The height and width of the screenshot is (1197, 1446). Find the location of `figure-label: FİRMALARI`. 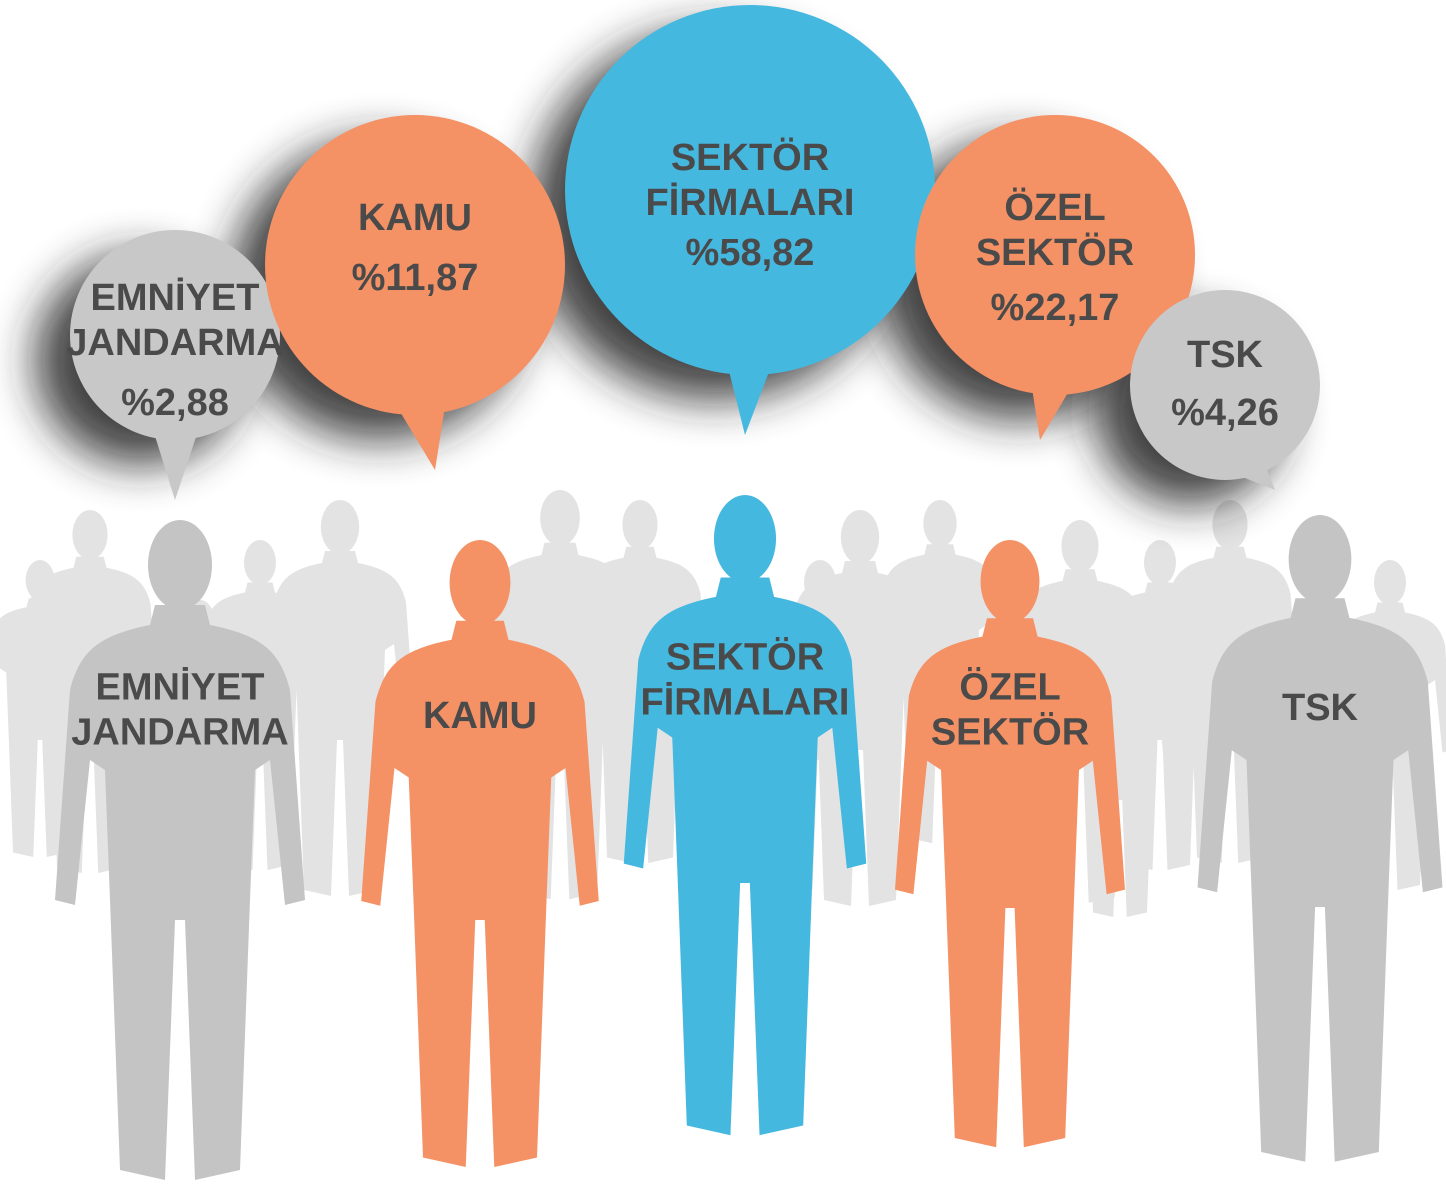

figure-label: FİRMALARI is located at coordinates (745, 703).